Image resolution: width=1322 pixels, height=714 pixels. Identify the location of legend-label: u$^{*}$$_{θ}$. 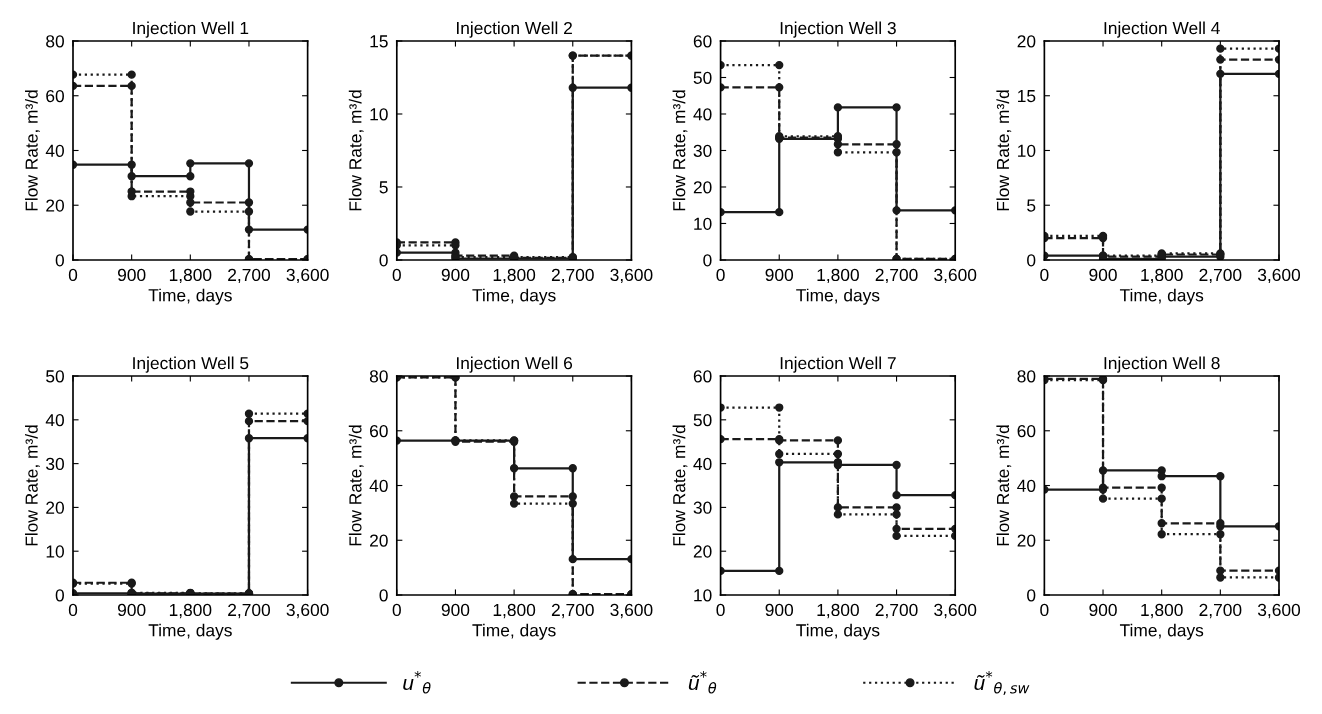
(417, 682).